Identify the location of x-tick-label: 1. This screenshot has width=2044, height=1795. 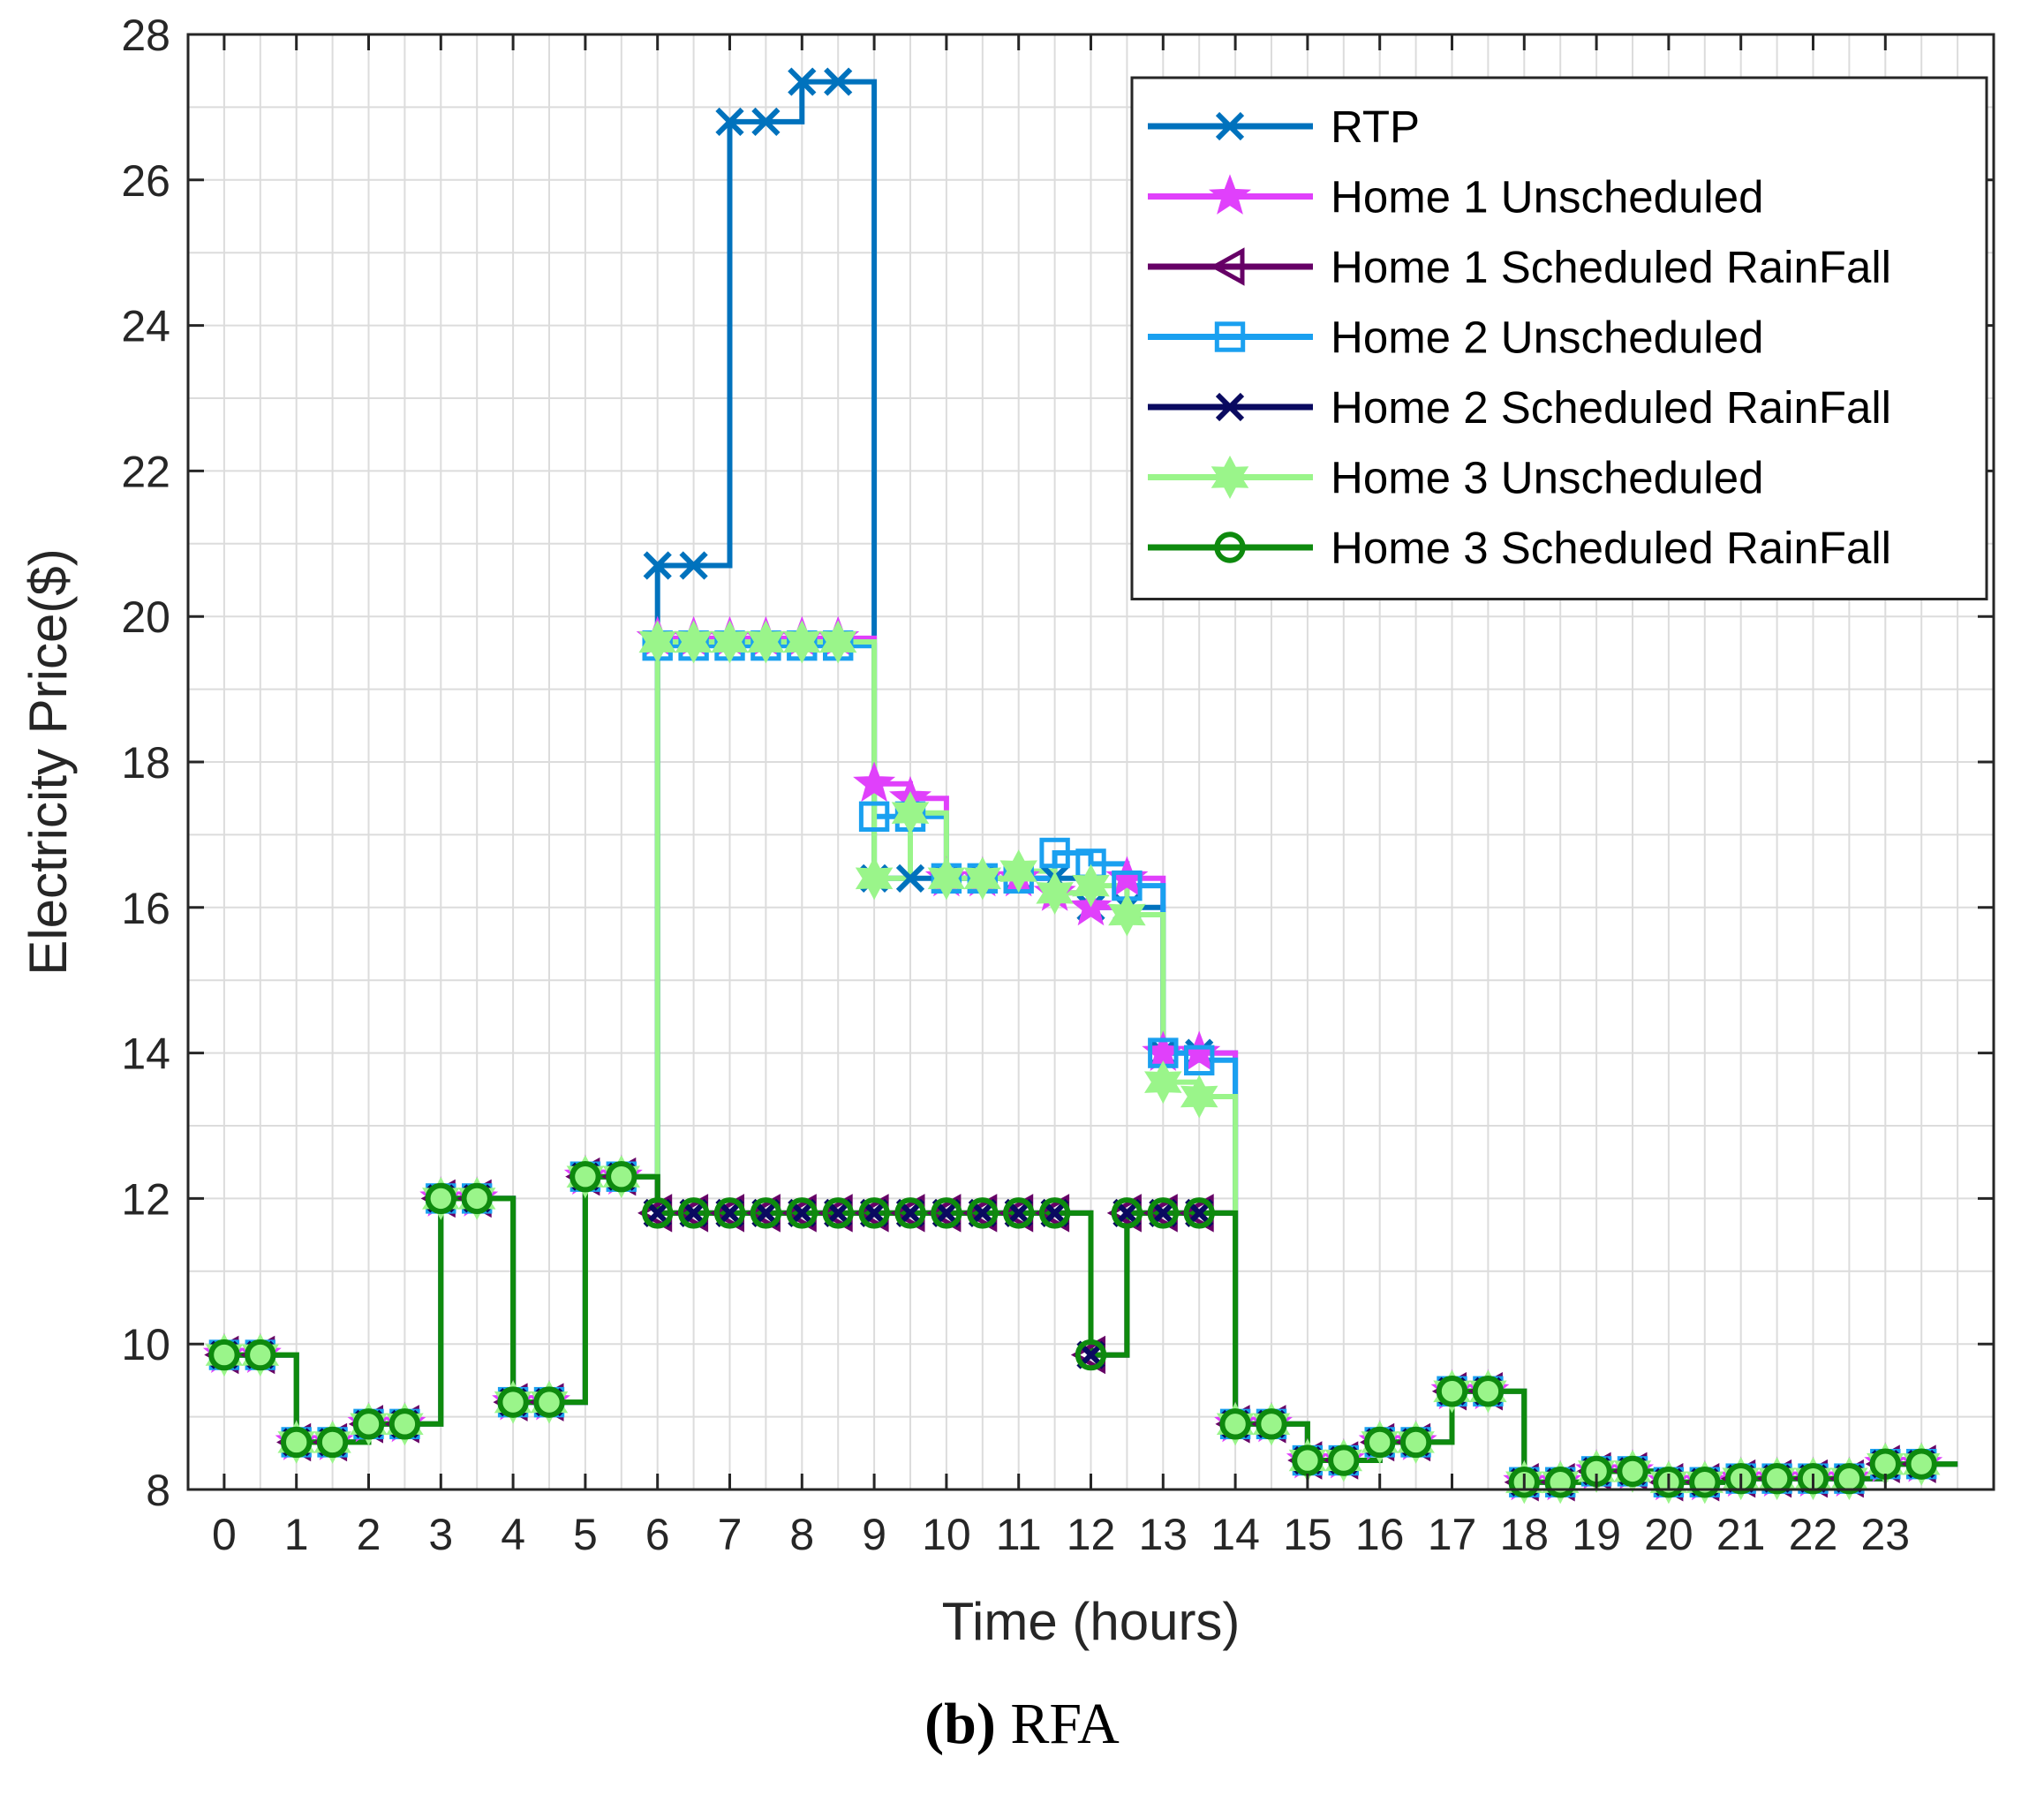
(296, 1534).